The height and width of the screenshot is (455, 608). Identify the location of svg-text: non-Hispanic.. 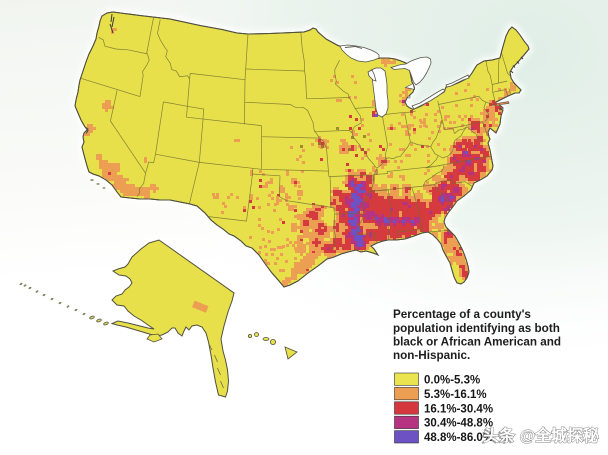
(431, 355).